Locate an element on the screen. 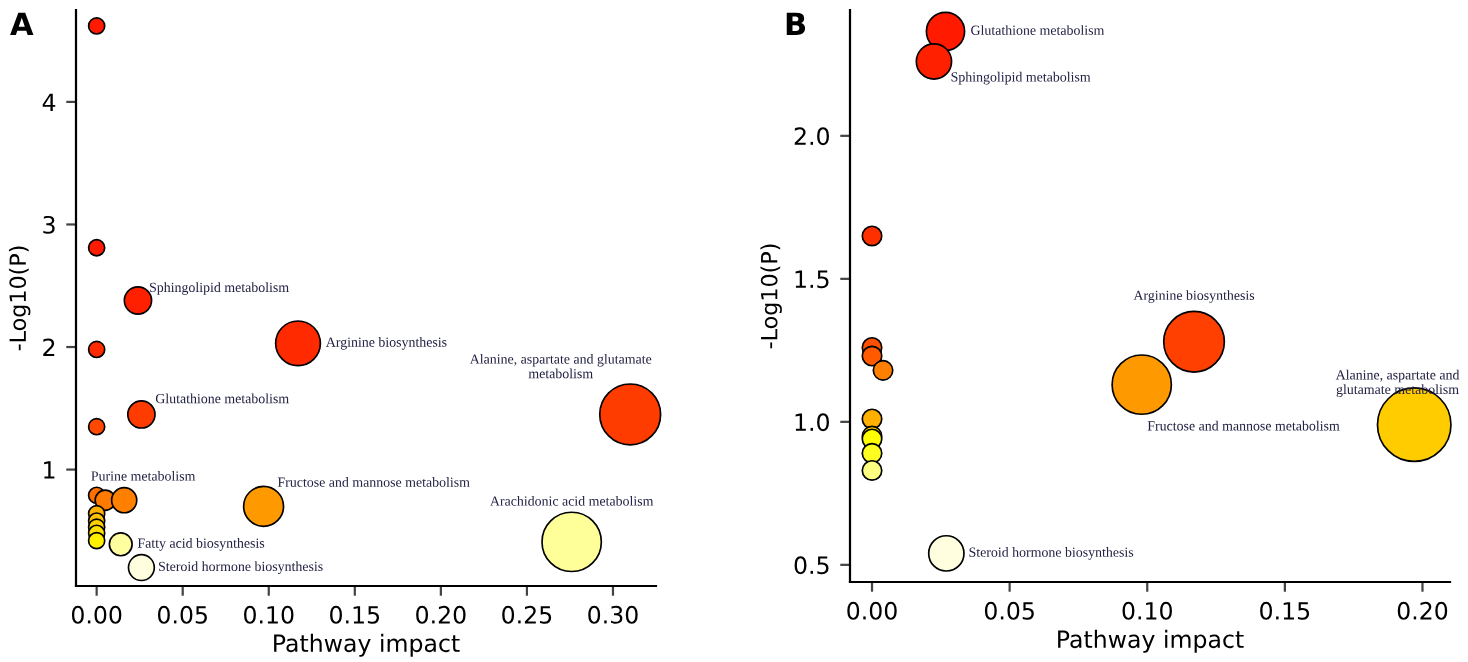  chart-title: B is located at coordinates (796, 23).